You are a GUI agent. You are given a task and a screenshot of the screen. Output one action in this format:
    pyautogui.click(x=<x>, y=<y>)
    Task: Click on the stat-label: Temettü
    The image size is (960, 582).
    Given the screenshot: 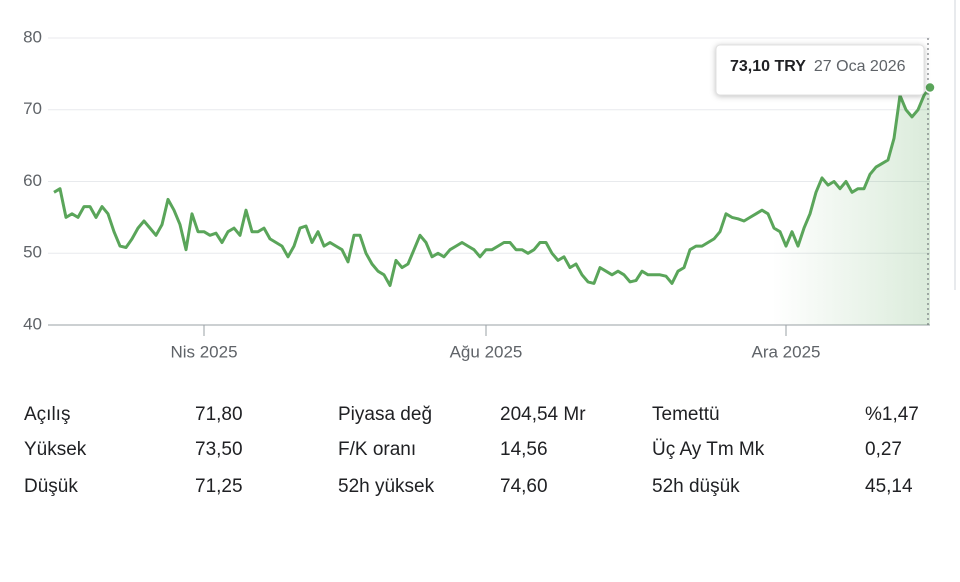 What is the action you would take?
    pyautogui.click(x=686, y=414)
    